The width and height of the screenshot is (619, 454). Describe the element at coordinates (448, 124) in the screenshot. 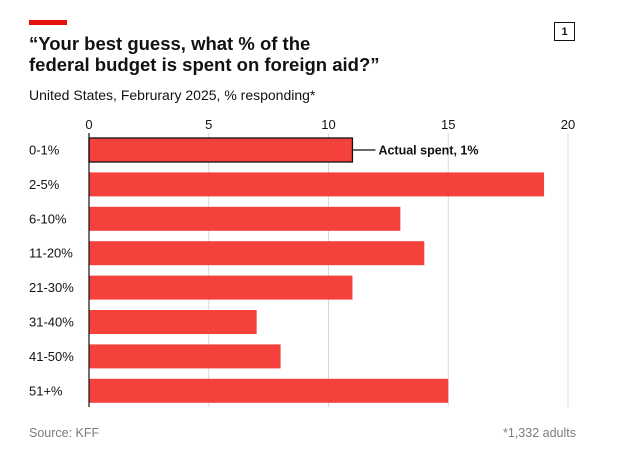

I see `x-tick-label: 15` at that location.